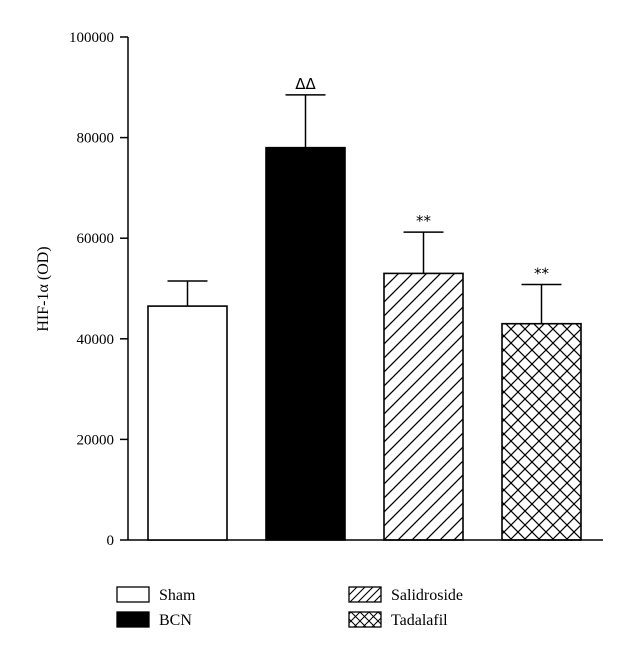 This screenshot has height=660, width=634. What do you see at coordinates (99, 289) in the screenshot?
I see `y-axis: 0 20000 40000 60000 80000 100000` at bounding box center [99, 289].